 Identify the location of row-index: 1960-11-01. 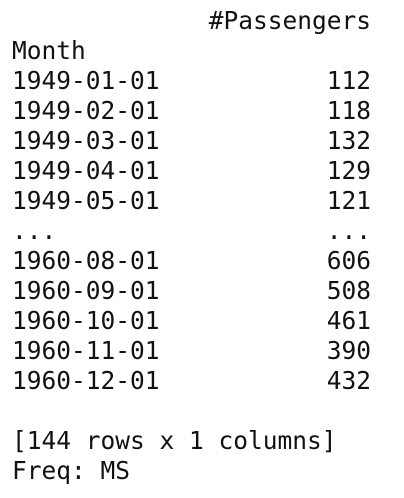
(86, 350).